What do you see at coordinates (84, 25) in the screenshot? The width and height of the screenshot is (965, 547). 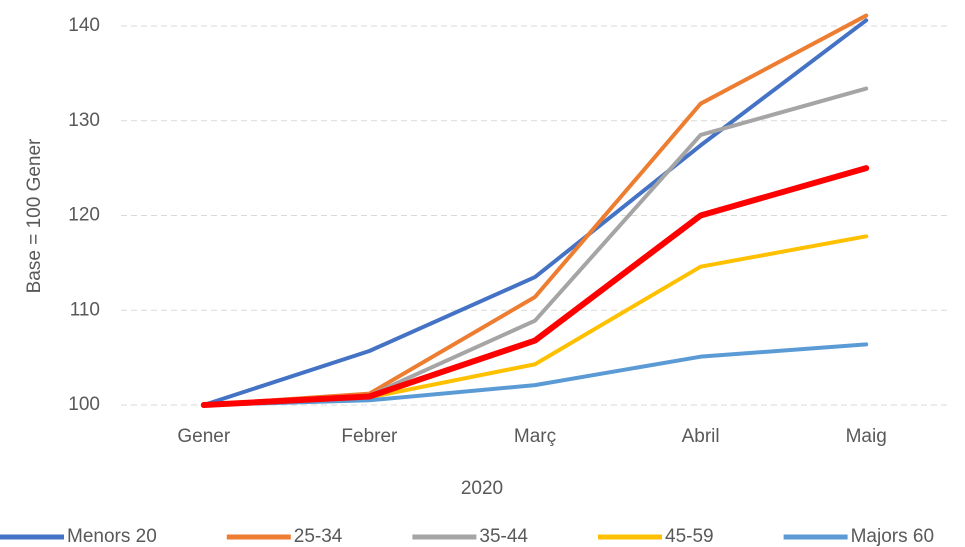 I see `y-tick-label: 140` at bounding box center [84, 25].